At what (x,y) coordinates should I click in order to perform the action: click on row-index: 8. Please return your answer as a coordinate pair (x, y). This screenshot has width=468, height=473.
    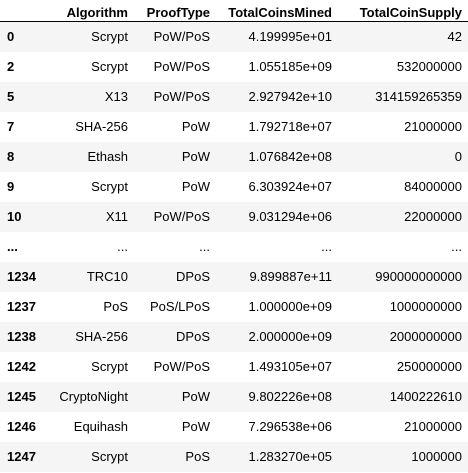
    Looking at the image, I should click on (11, 156).